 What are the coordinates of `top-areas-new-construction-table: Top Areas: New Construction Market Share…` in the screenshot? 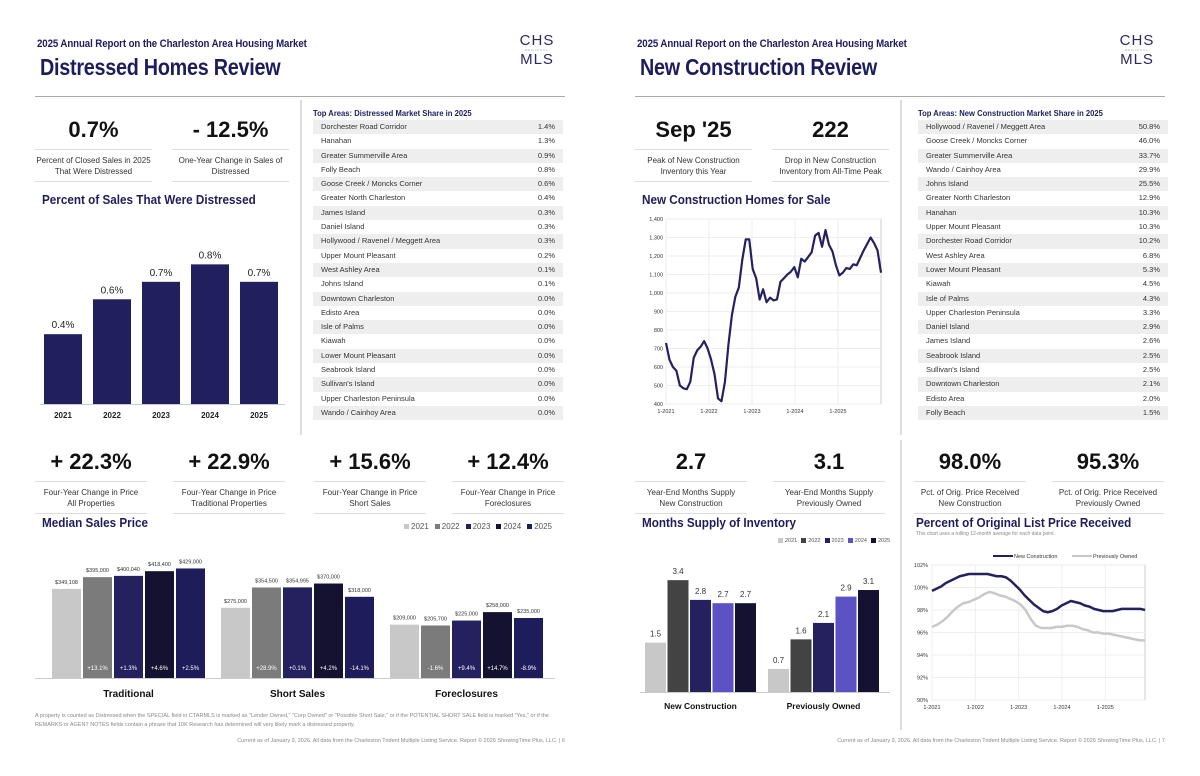 It's located at (1043, 263).